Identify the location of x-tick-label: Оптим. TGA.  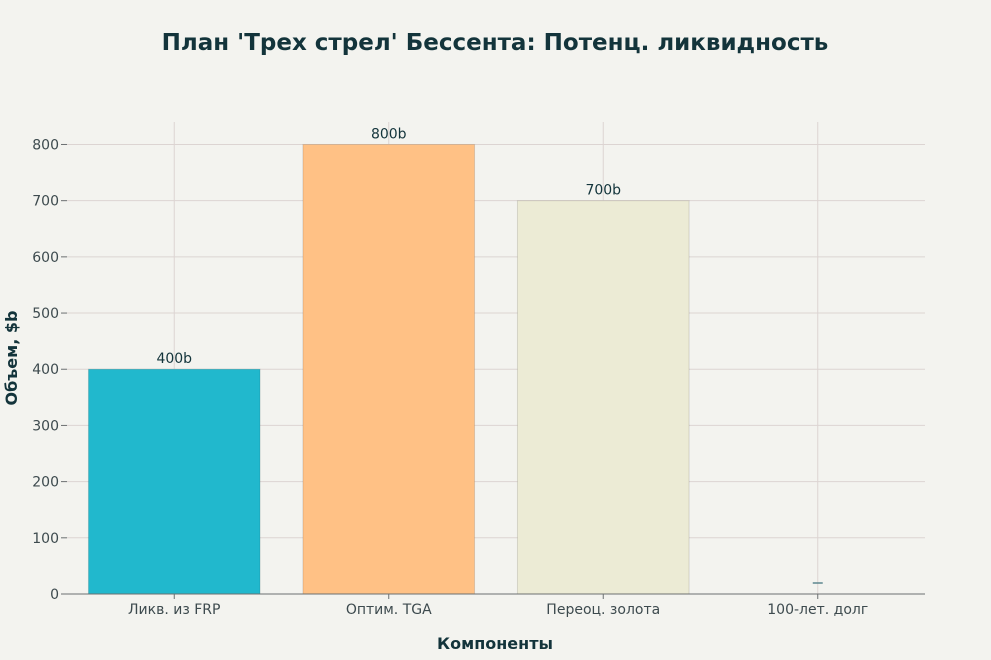
(389, 610).